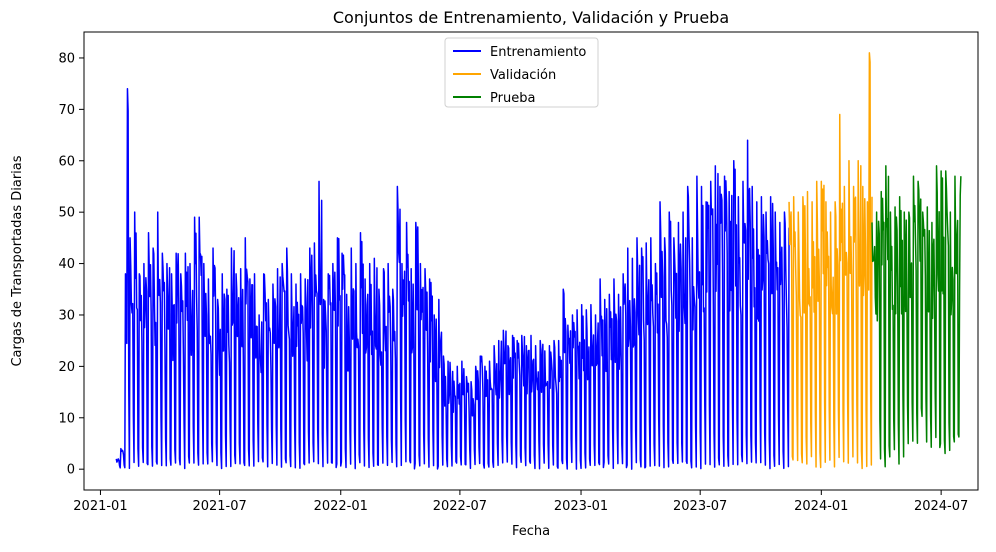  Describe the element at coordinates (821, 506) in the screenshot. I see `x-tick-label: 2024-01` at that location.